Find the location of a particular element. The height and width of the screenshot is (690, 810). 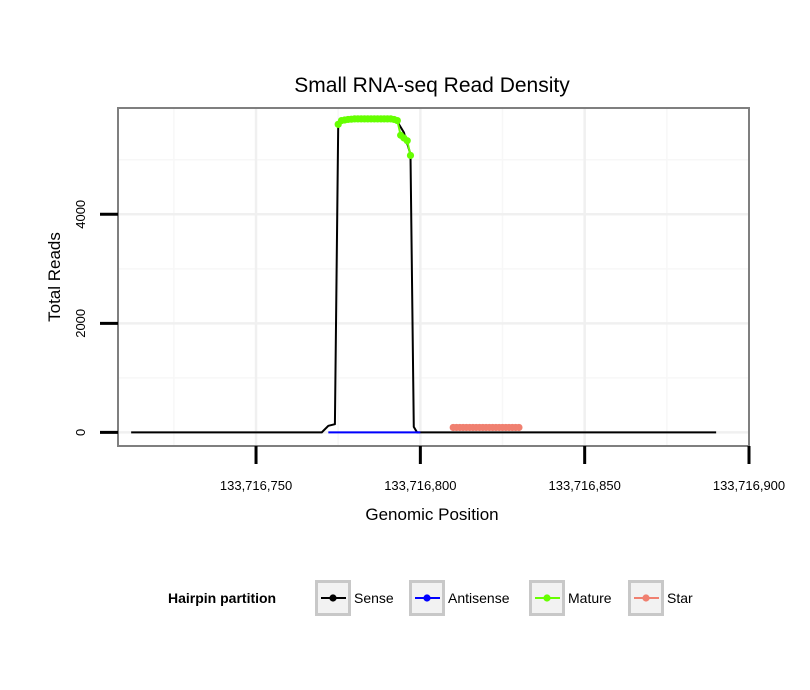

y-axis-title: Total Reads is located at coordinates (54, 277).